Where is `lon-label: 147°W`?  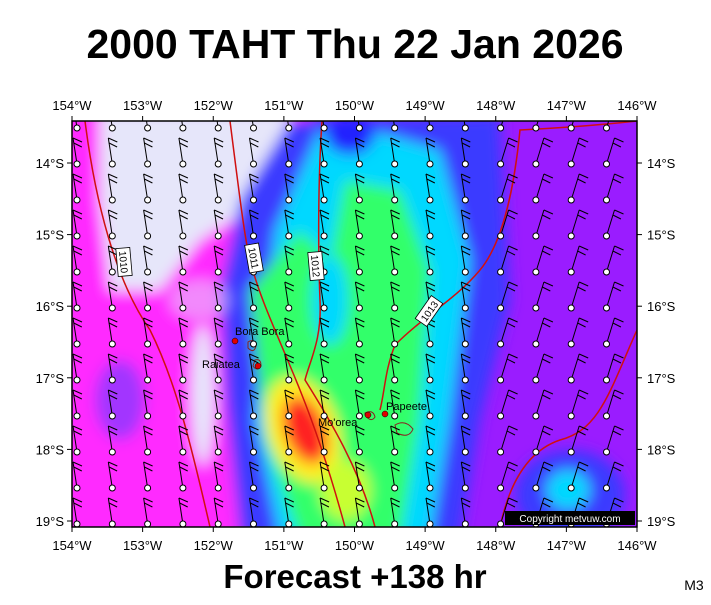
lon-label: 147°W is located at coordinates (567, 105).